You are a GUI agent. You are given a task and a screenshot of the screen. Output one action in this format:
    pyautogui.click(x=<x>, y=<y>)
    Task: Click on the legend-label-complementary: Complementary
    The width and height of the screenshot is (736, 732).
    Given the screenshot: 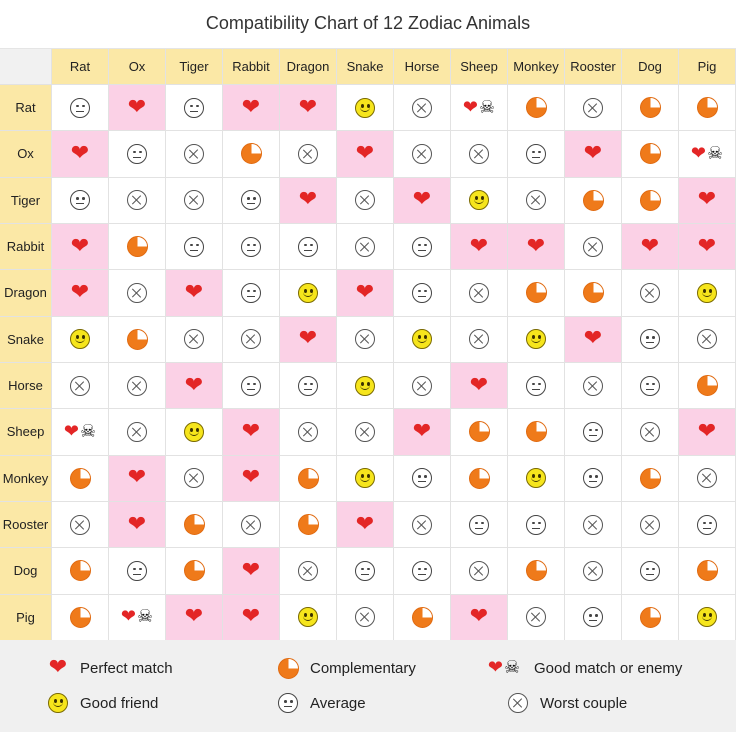 What is the action you would take?
    pyautogui.click(x=363, y=668)
    